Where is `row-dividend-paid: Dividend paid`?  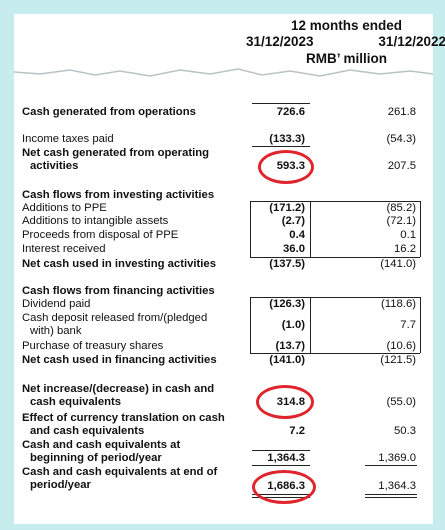
row-dividend-paid: Dividend paid is located at coordinates (56, 304).